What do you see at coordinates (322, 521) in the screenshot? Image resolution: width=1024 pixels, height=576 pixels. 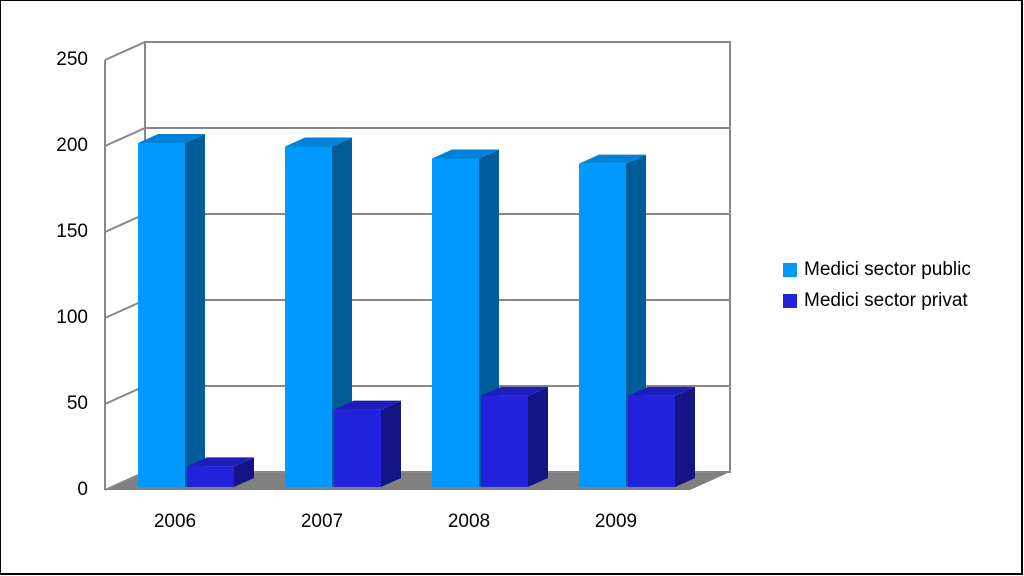 I see `x-tick-label: 2007` at bounding box center [322, 521].